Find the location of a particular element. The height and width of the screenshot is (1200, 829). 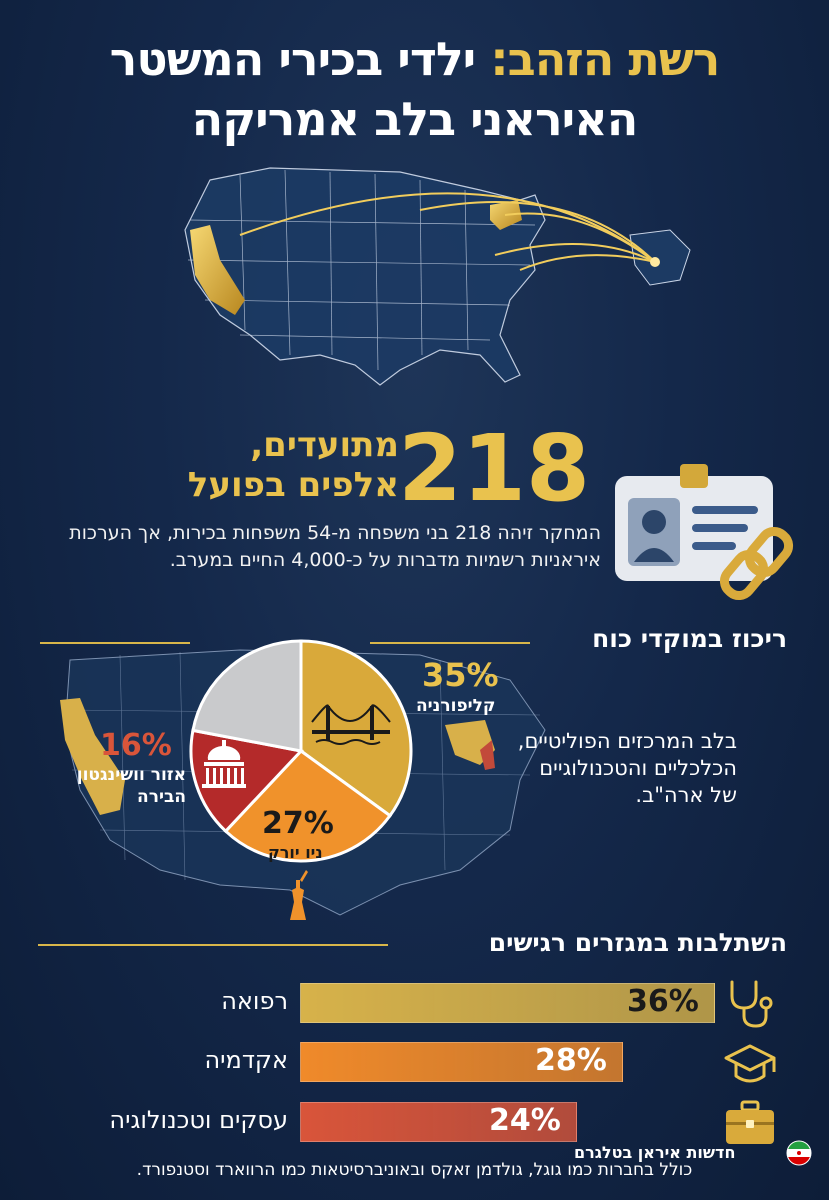

title-gold: רשת הזהב: is located at coordinates (605, 59).